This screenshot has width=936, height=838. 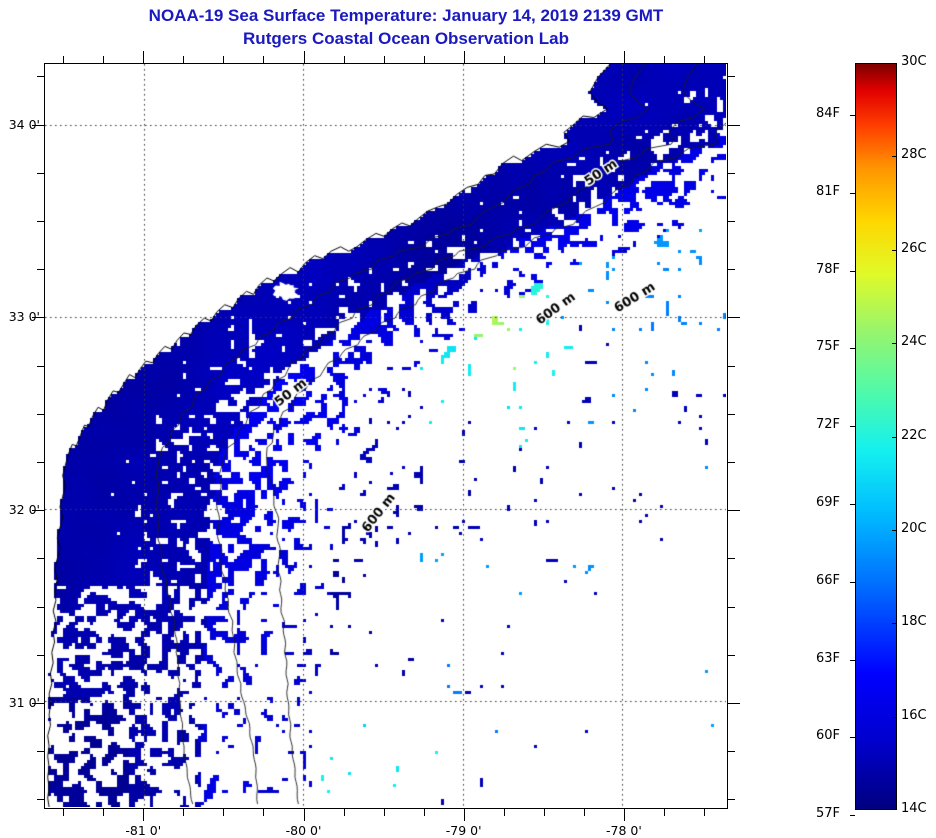 What do you see at coordinates (914, 622) in the screenshot?
I see `colorbar-celsius-label: 18C` at bounding box center [914, 622].